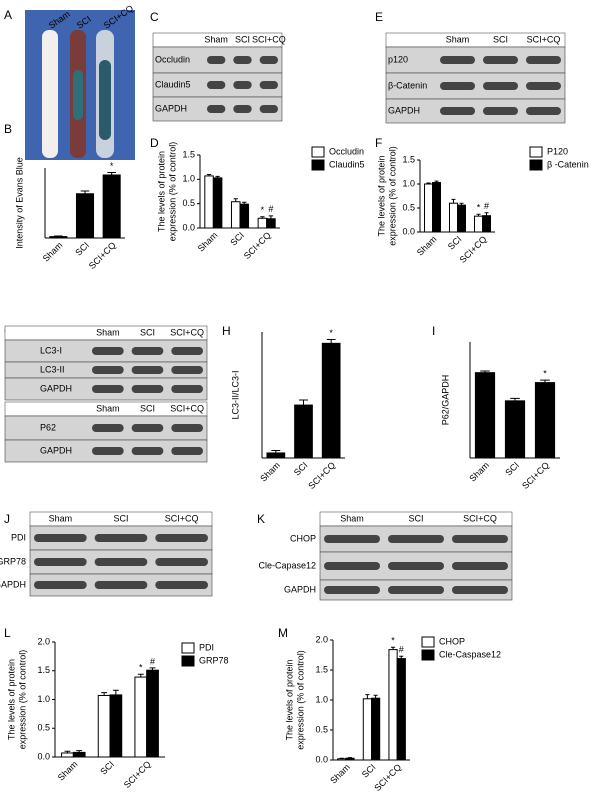  What do you see at coordinates (379, 17) in the screenshot?
I see `panel-letter: E` at bounding box center [379, 17].